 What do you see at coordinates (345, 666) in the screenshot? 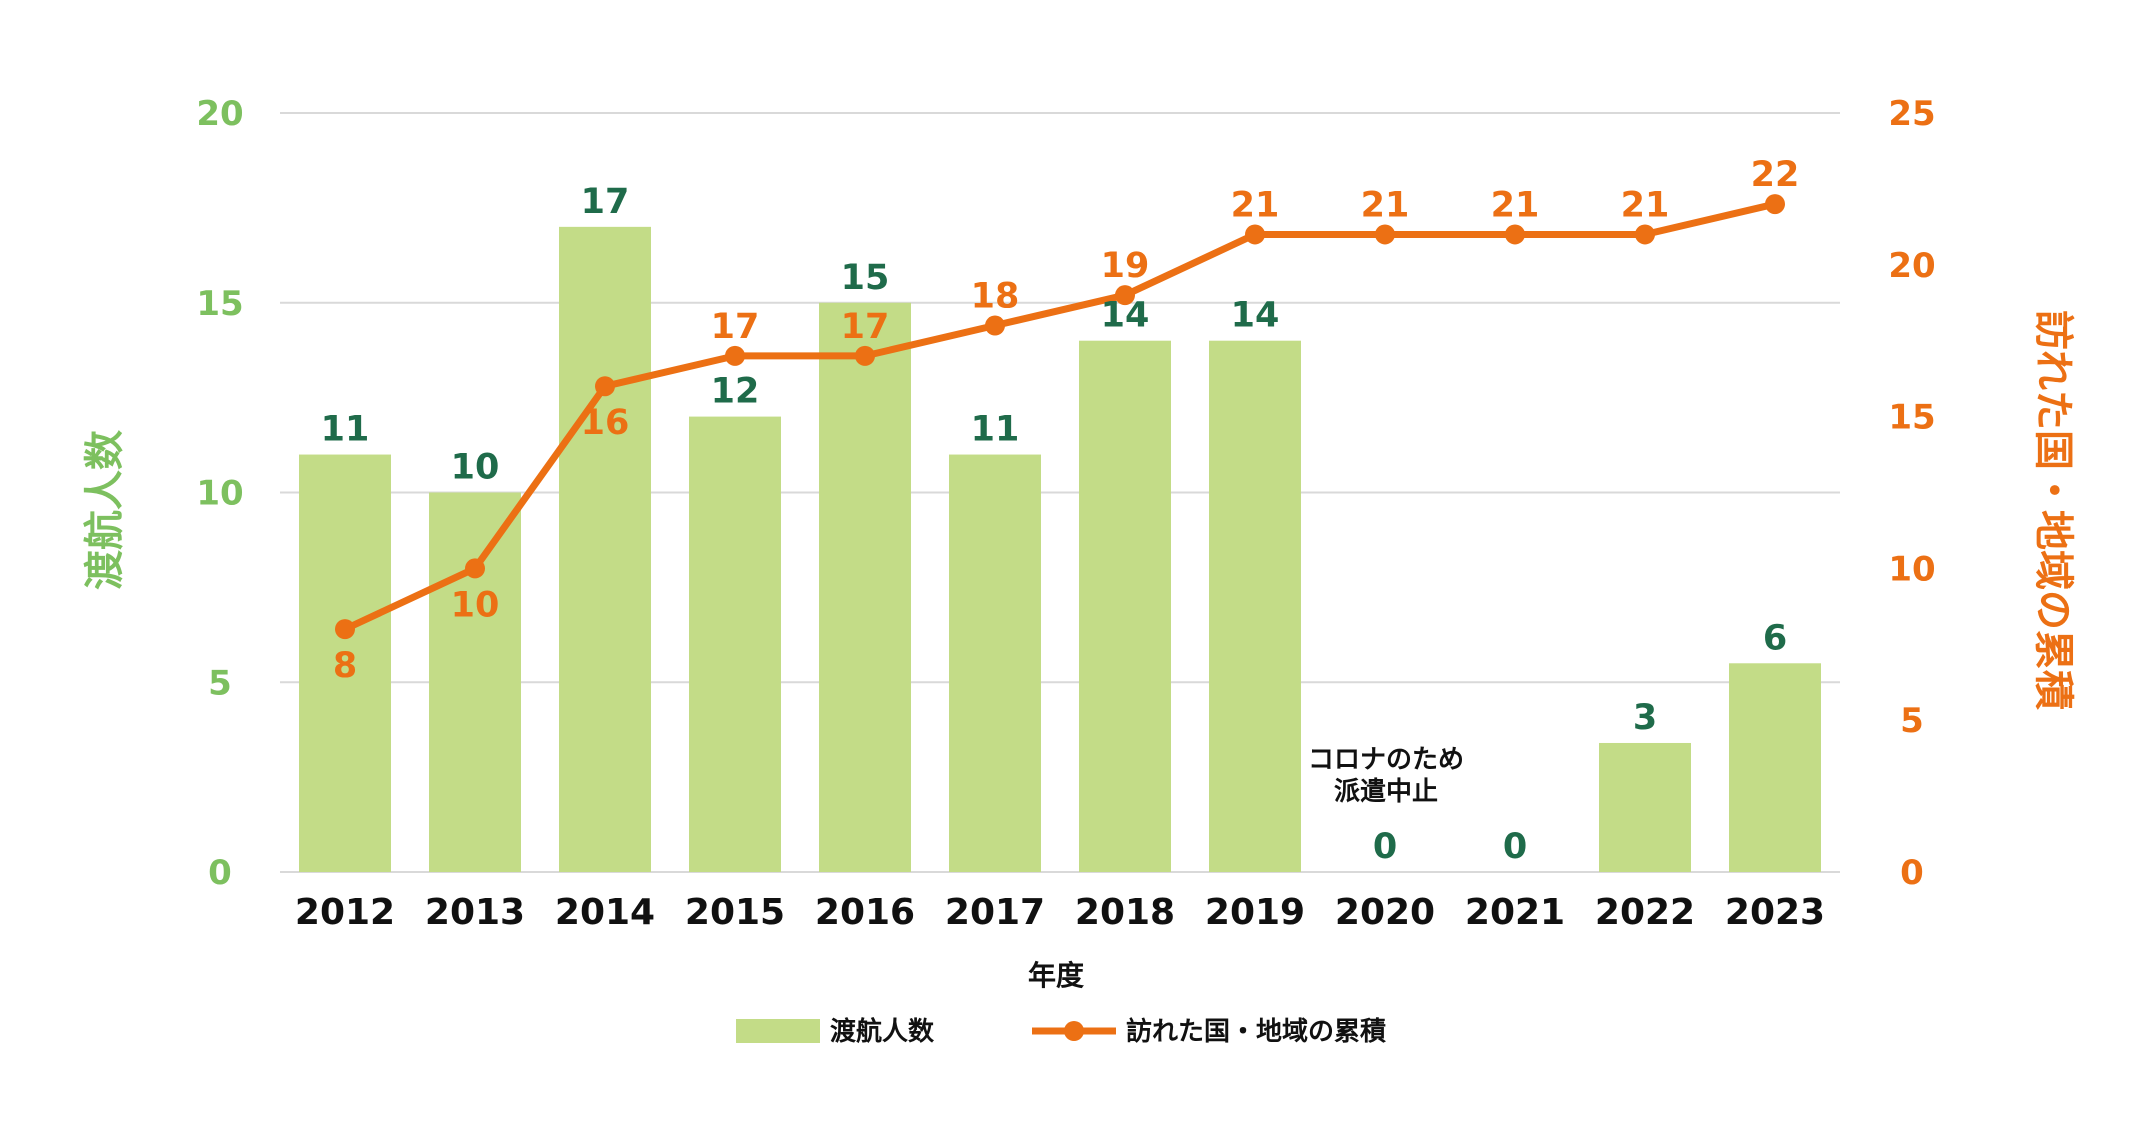
I see `line-data-label: 8` at bounding box center [345, 666].